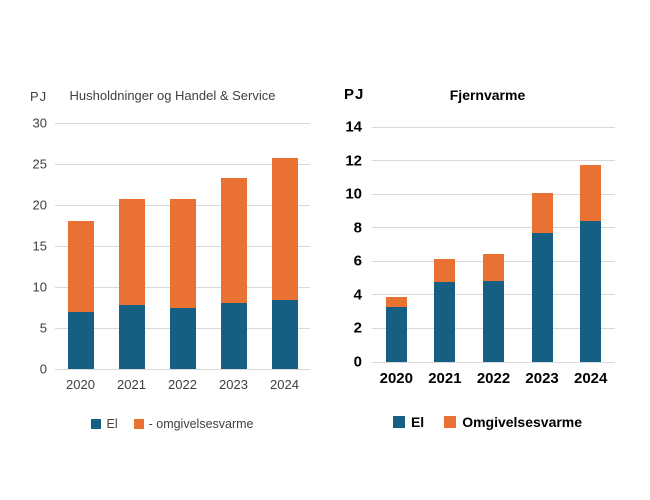 This screenshot has width=650, height=500. What do you see at coordinates (522, 422) in the screenshot?
I see `legend-label: Omgivelsesvarme` at bounding box center [522, 422].